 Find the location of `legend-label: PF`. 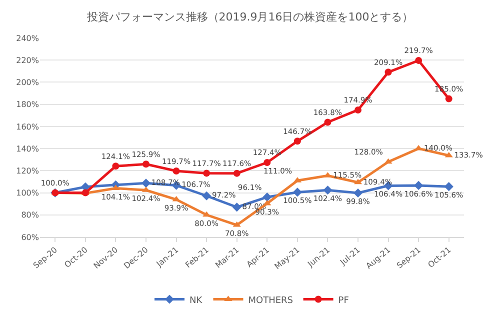

legend-label: PF is located at coordinates (343, 301).